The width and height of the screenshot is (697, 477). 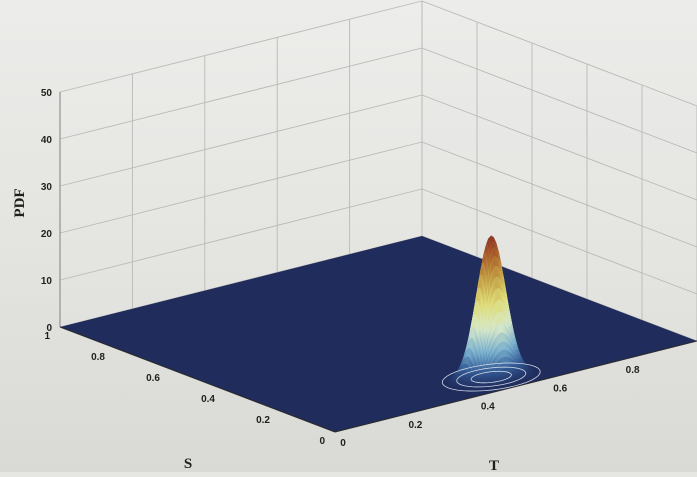 I want to click on z-axis-title: PDF, so click(x=20, y=202).